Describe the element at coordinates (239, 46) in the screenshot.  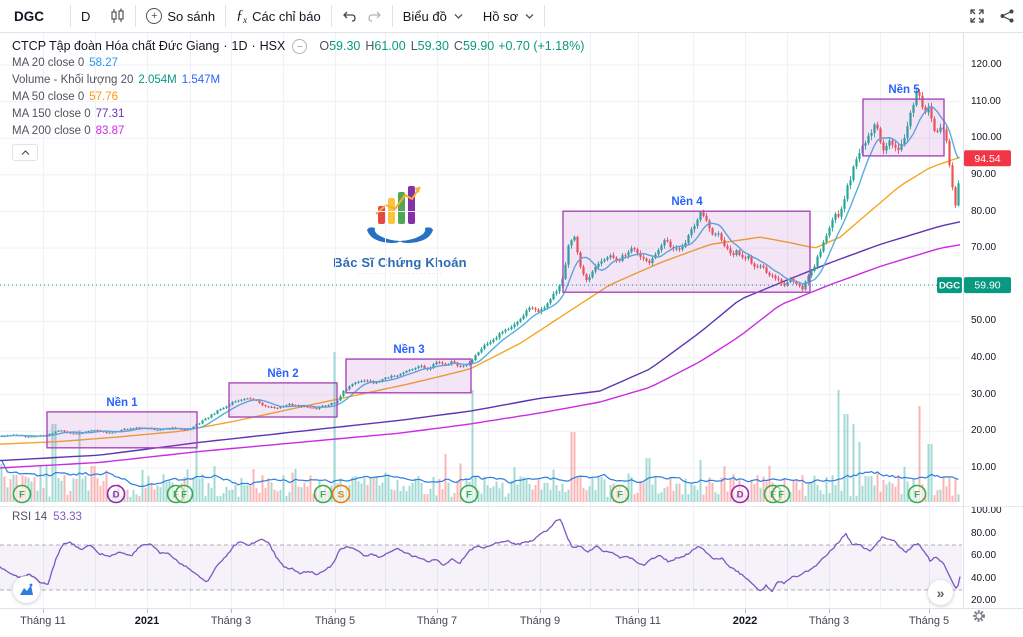
I see `interval-label: 1D` at that location.